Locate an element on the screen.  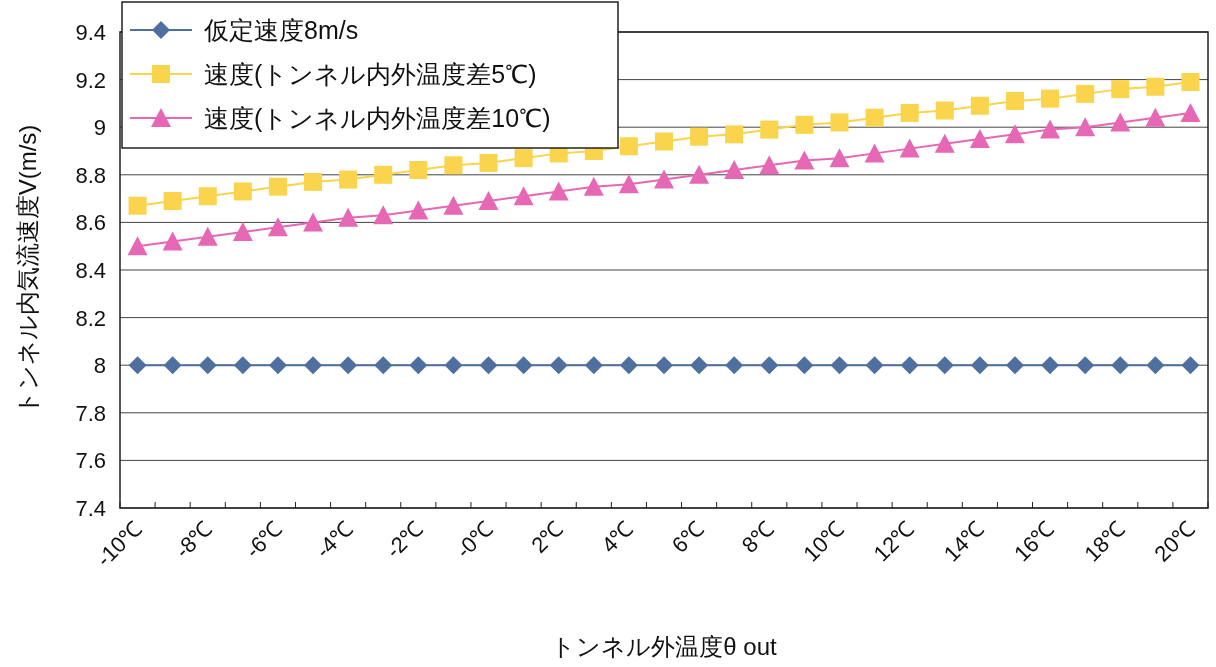
y-tick-label: 7.6 is located at coordinates (90, 461).